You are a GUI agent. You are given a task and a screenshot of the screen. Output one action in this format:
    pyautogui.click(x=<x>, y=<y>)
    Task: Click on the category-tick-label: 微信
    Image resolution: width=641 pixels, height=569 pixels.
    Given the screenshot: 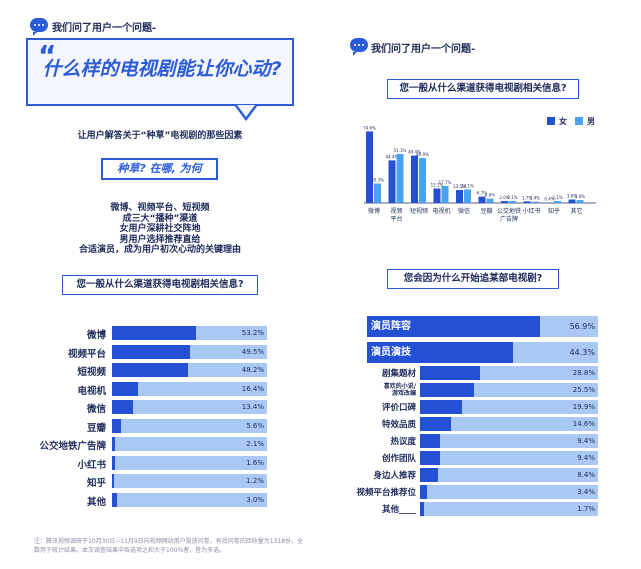 What is the action you would take?
    pyautogui.click(x=464, y=211)
    